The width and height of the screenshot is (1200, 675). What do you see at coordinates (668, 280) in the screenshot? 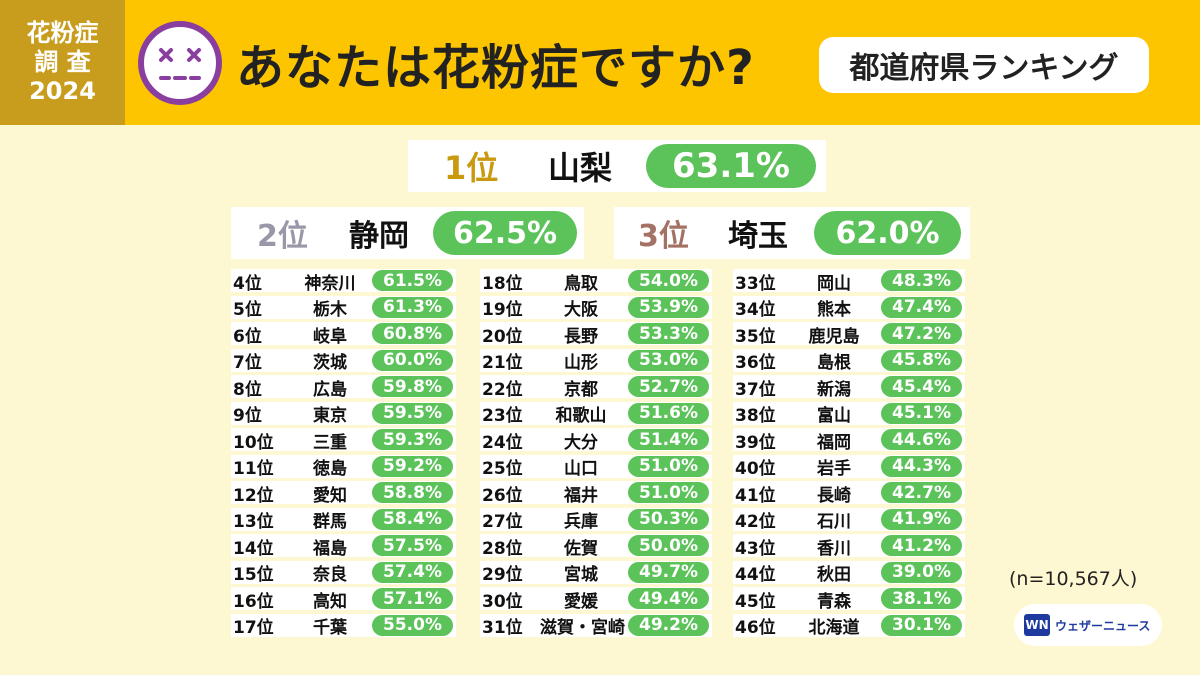
I see `percentage-pill: 54.0%` at bounding box center [668, 280].